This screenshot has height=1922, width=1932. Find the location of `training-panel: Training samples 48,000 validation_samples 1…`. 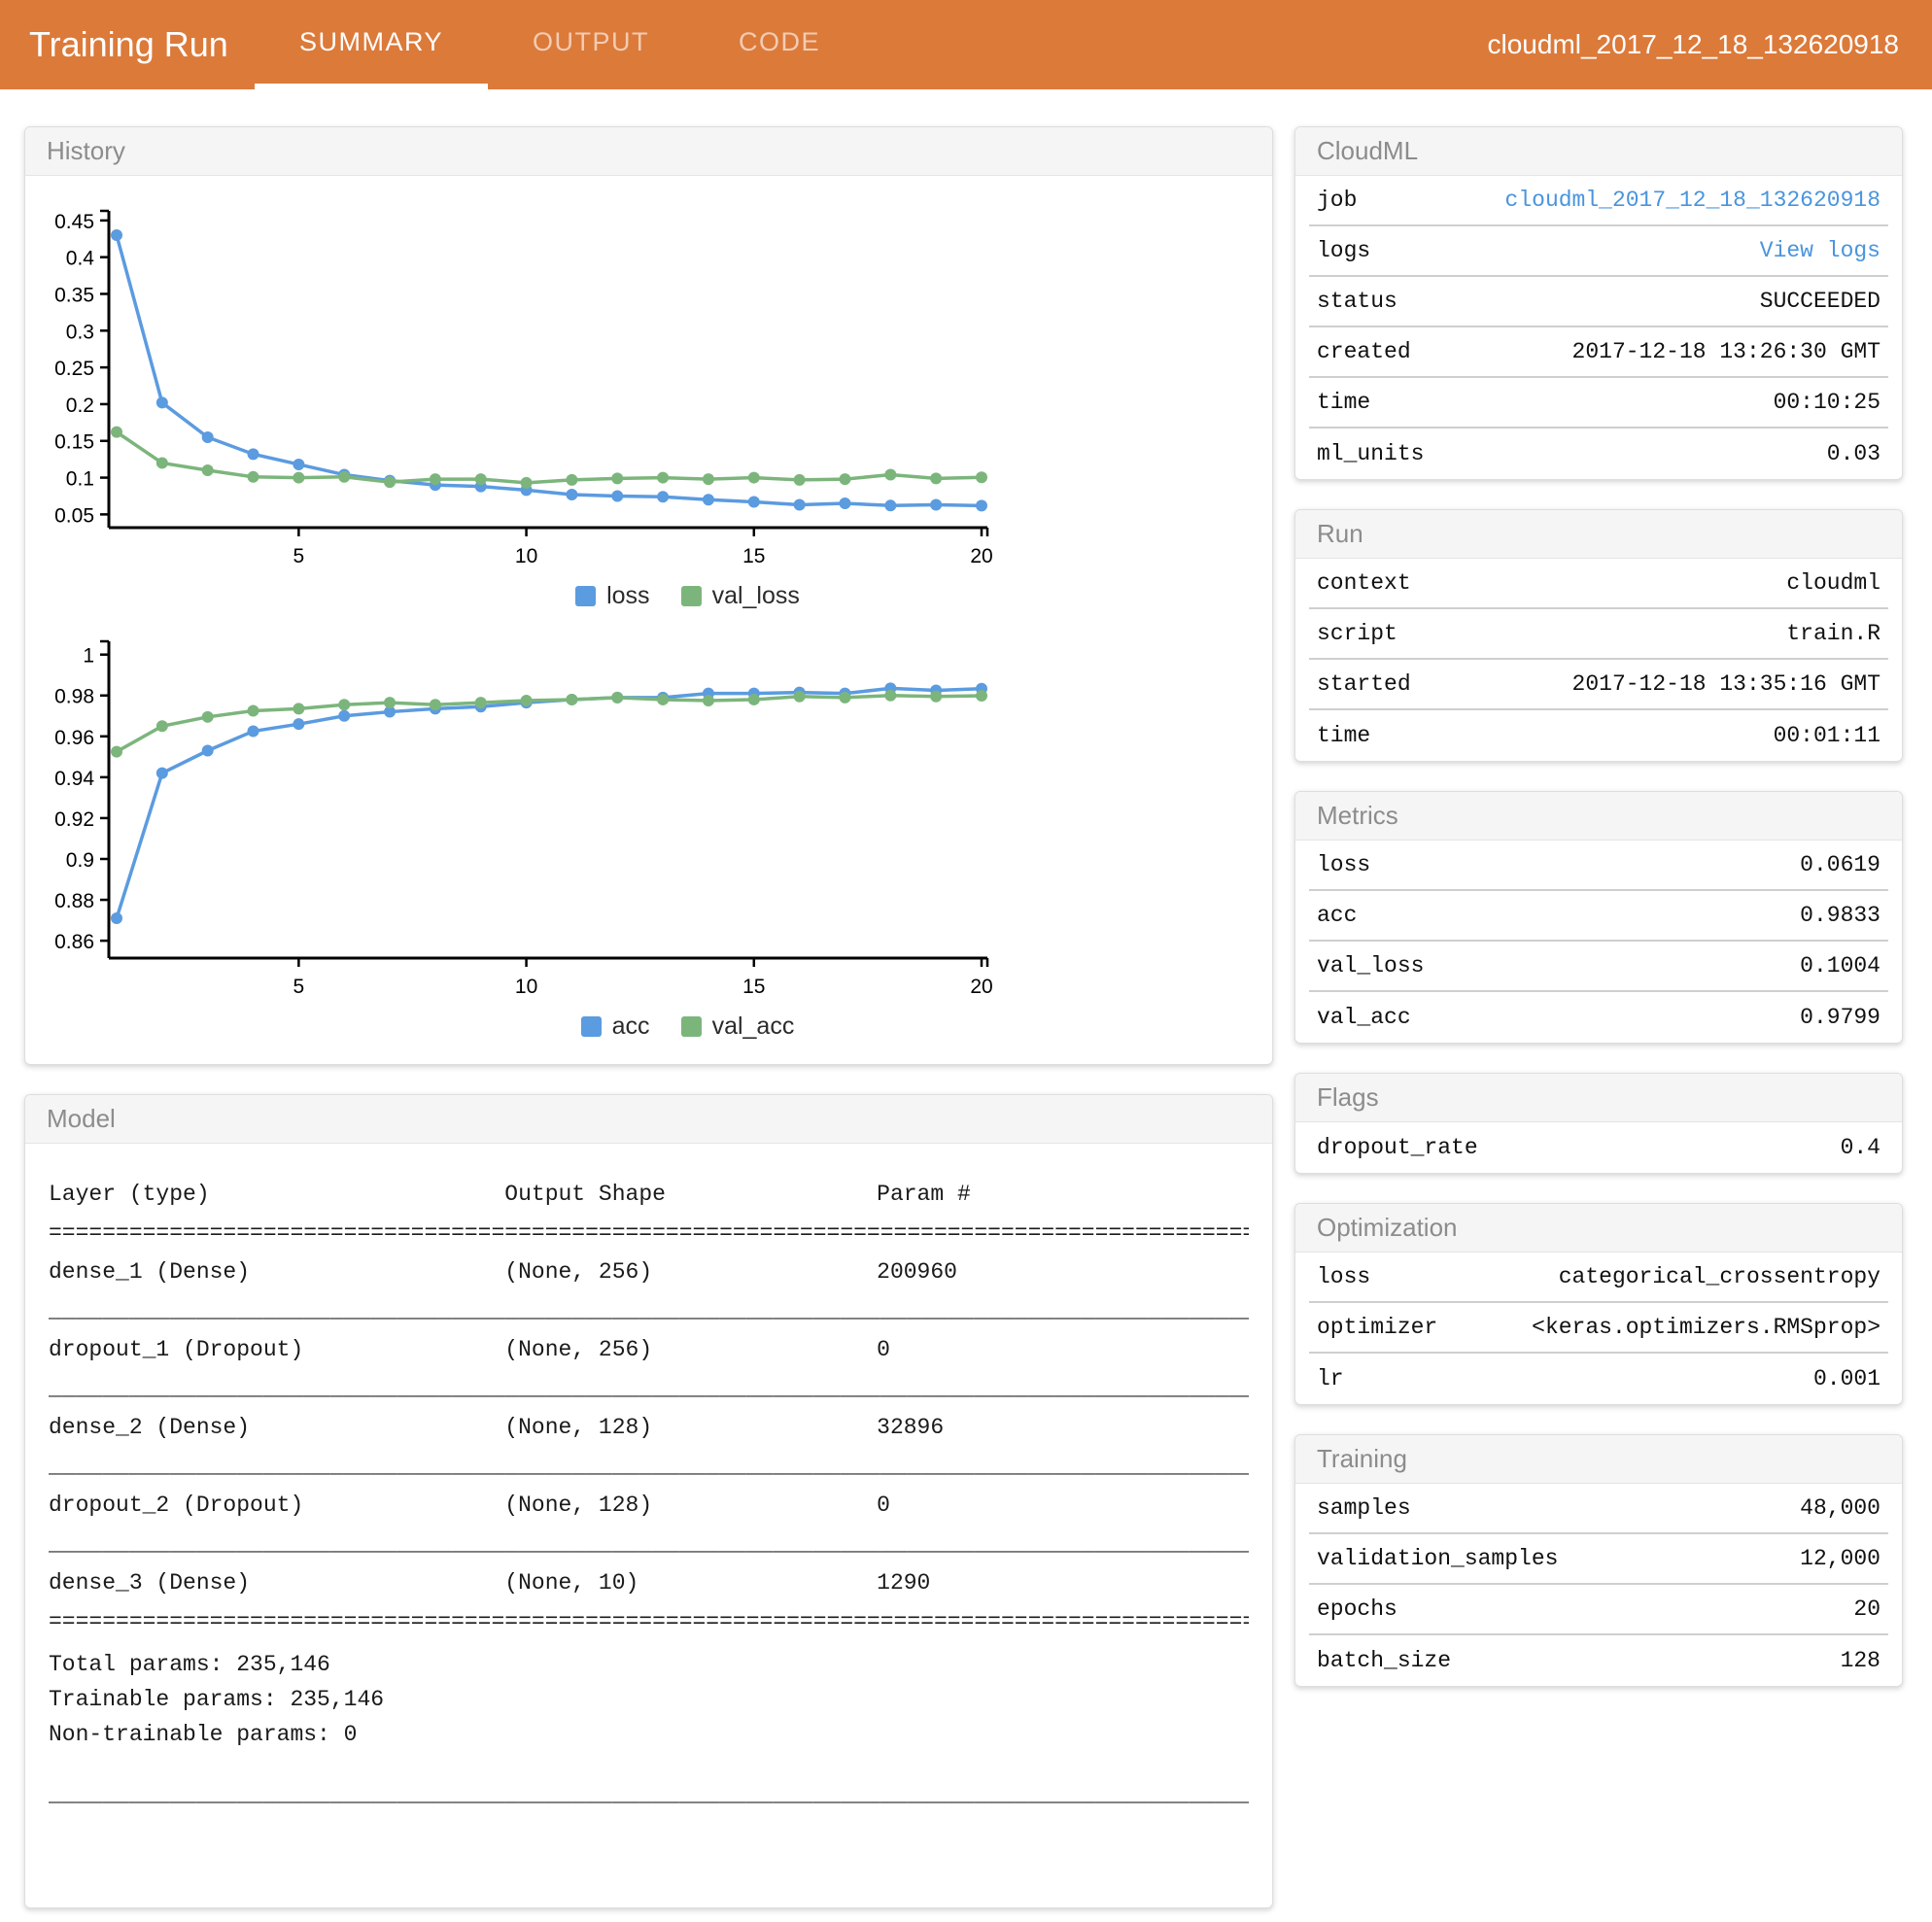

training-panel: Training samples 48,000 validation_samples 1… is located at coordinates (1598, 1560).